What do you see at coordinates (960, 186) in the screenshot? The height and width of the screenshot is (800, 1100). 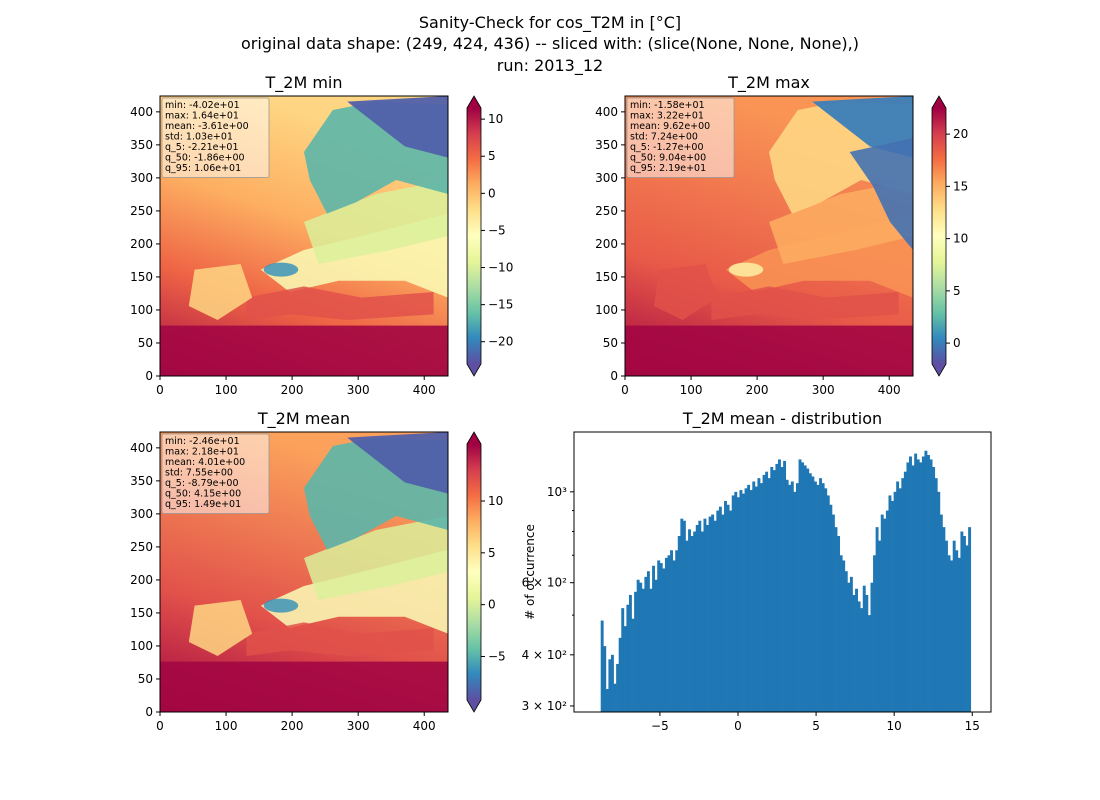 I see `colorbar-tick-label: 15` at bounding box center [960, 186].